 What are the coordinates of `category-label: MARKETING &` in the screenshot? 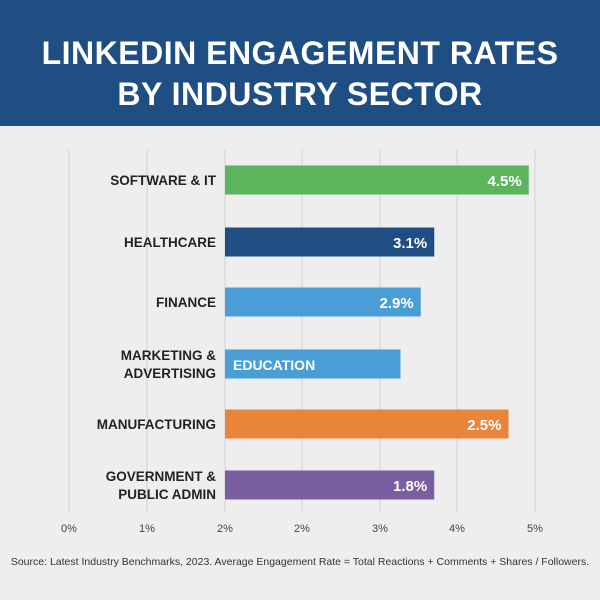 It's located at (168, 355).